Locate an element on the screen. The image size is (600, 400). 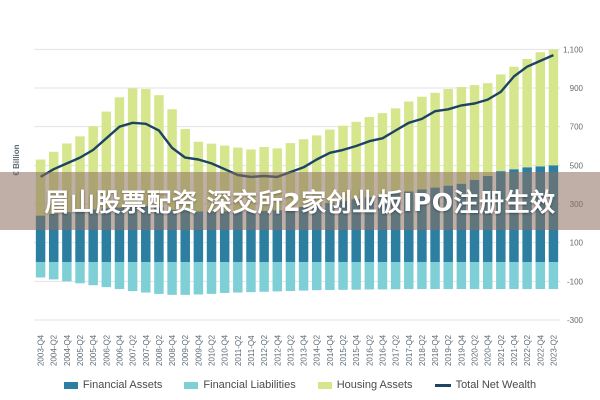
x-tick-label: 2019-Q2 is located at coordinates (448, 350).